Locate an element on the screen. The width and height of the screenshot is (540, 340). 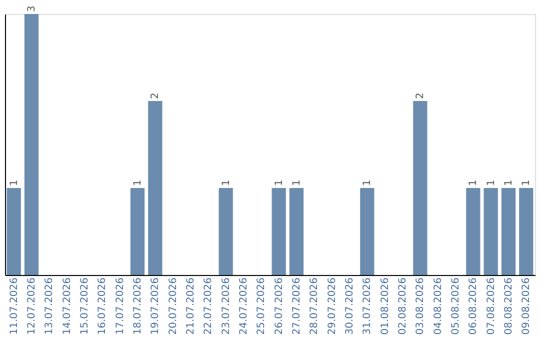
x-tick-label: 29.07.2026 is located at coordinates (332, 306).